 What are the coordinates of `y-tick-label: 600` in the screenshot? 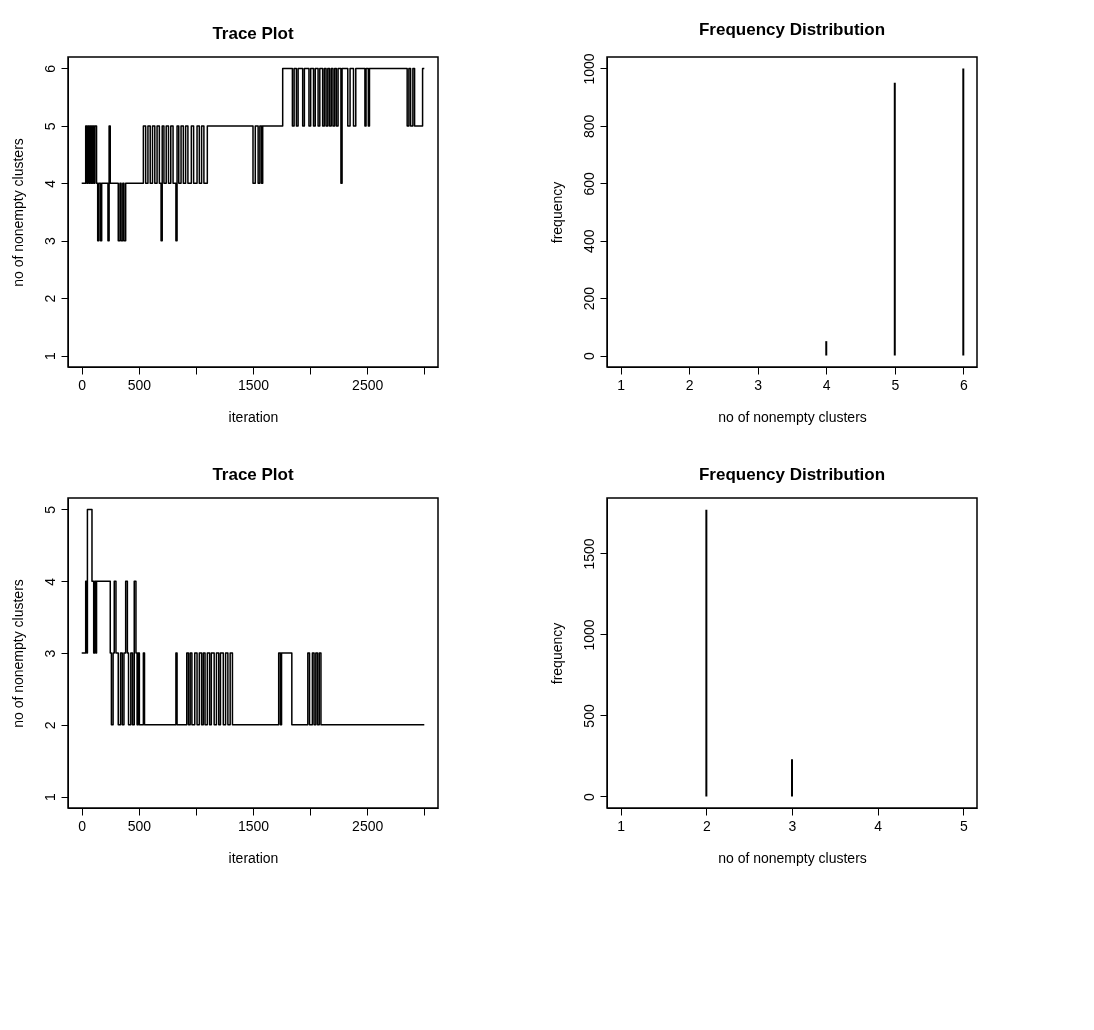 It's located at (588, 183).